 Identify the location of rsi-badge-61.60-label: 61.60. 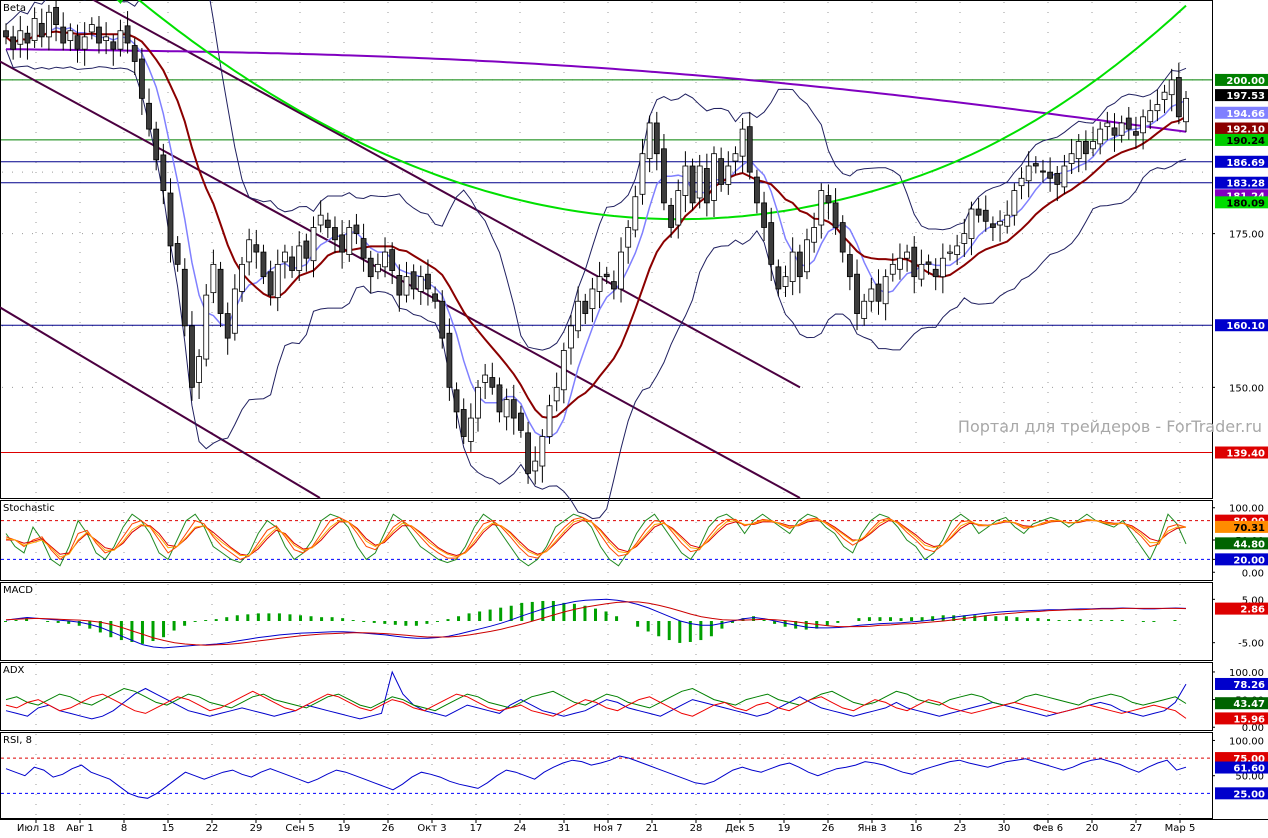
(1249, 769).